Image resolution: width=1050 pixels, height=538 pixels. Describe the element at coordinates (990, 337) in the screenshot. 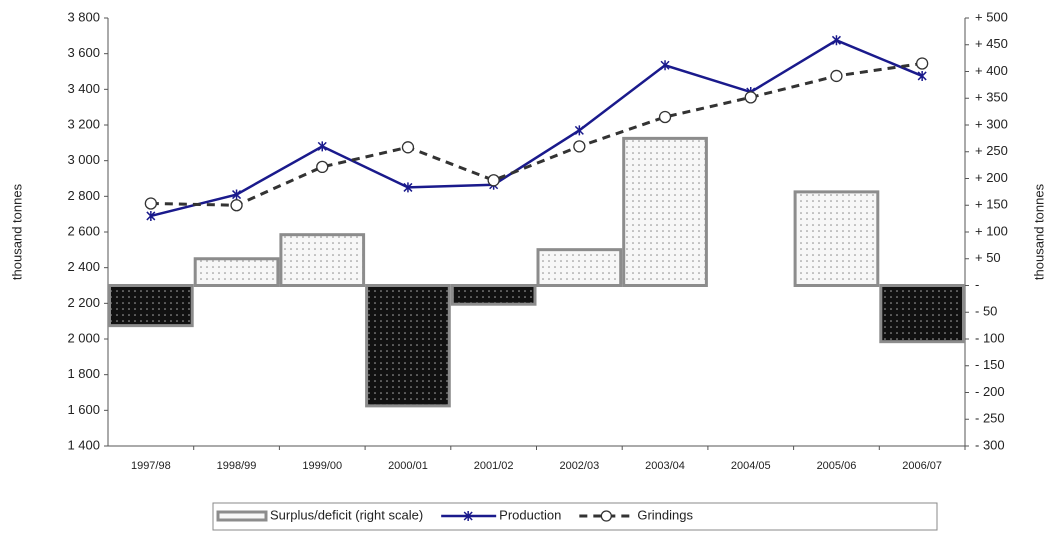

I see `y2-tick-label: - 100` at that location.